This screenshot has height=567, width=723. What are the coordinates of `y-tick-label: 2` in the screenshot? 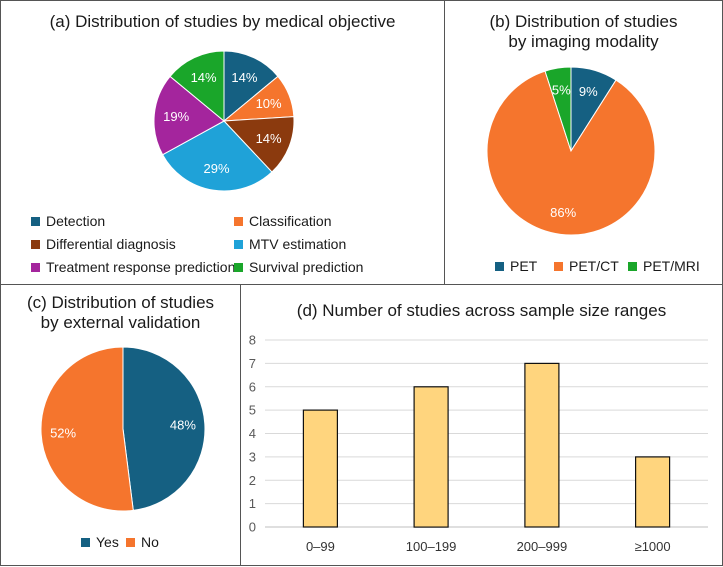 It's located at (252, 480).